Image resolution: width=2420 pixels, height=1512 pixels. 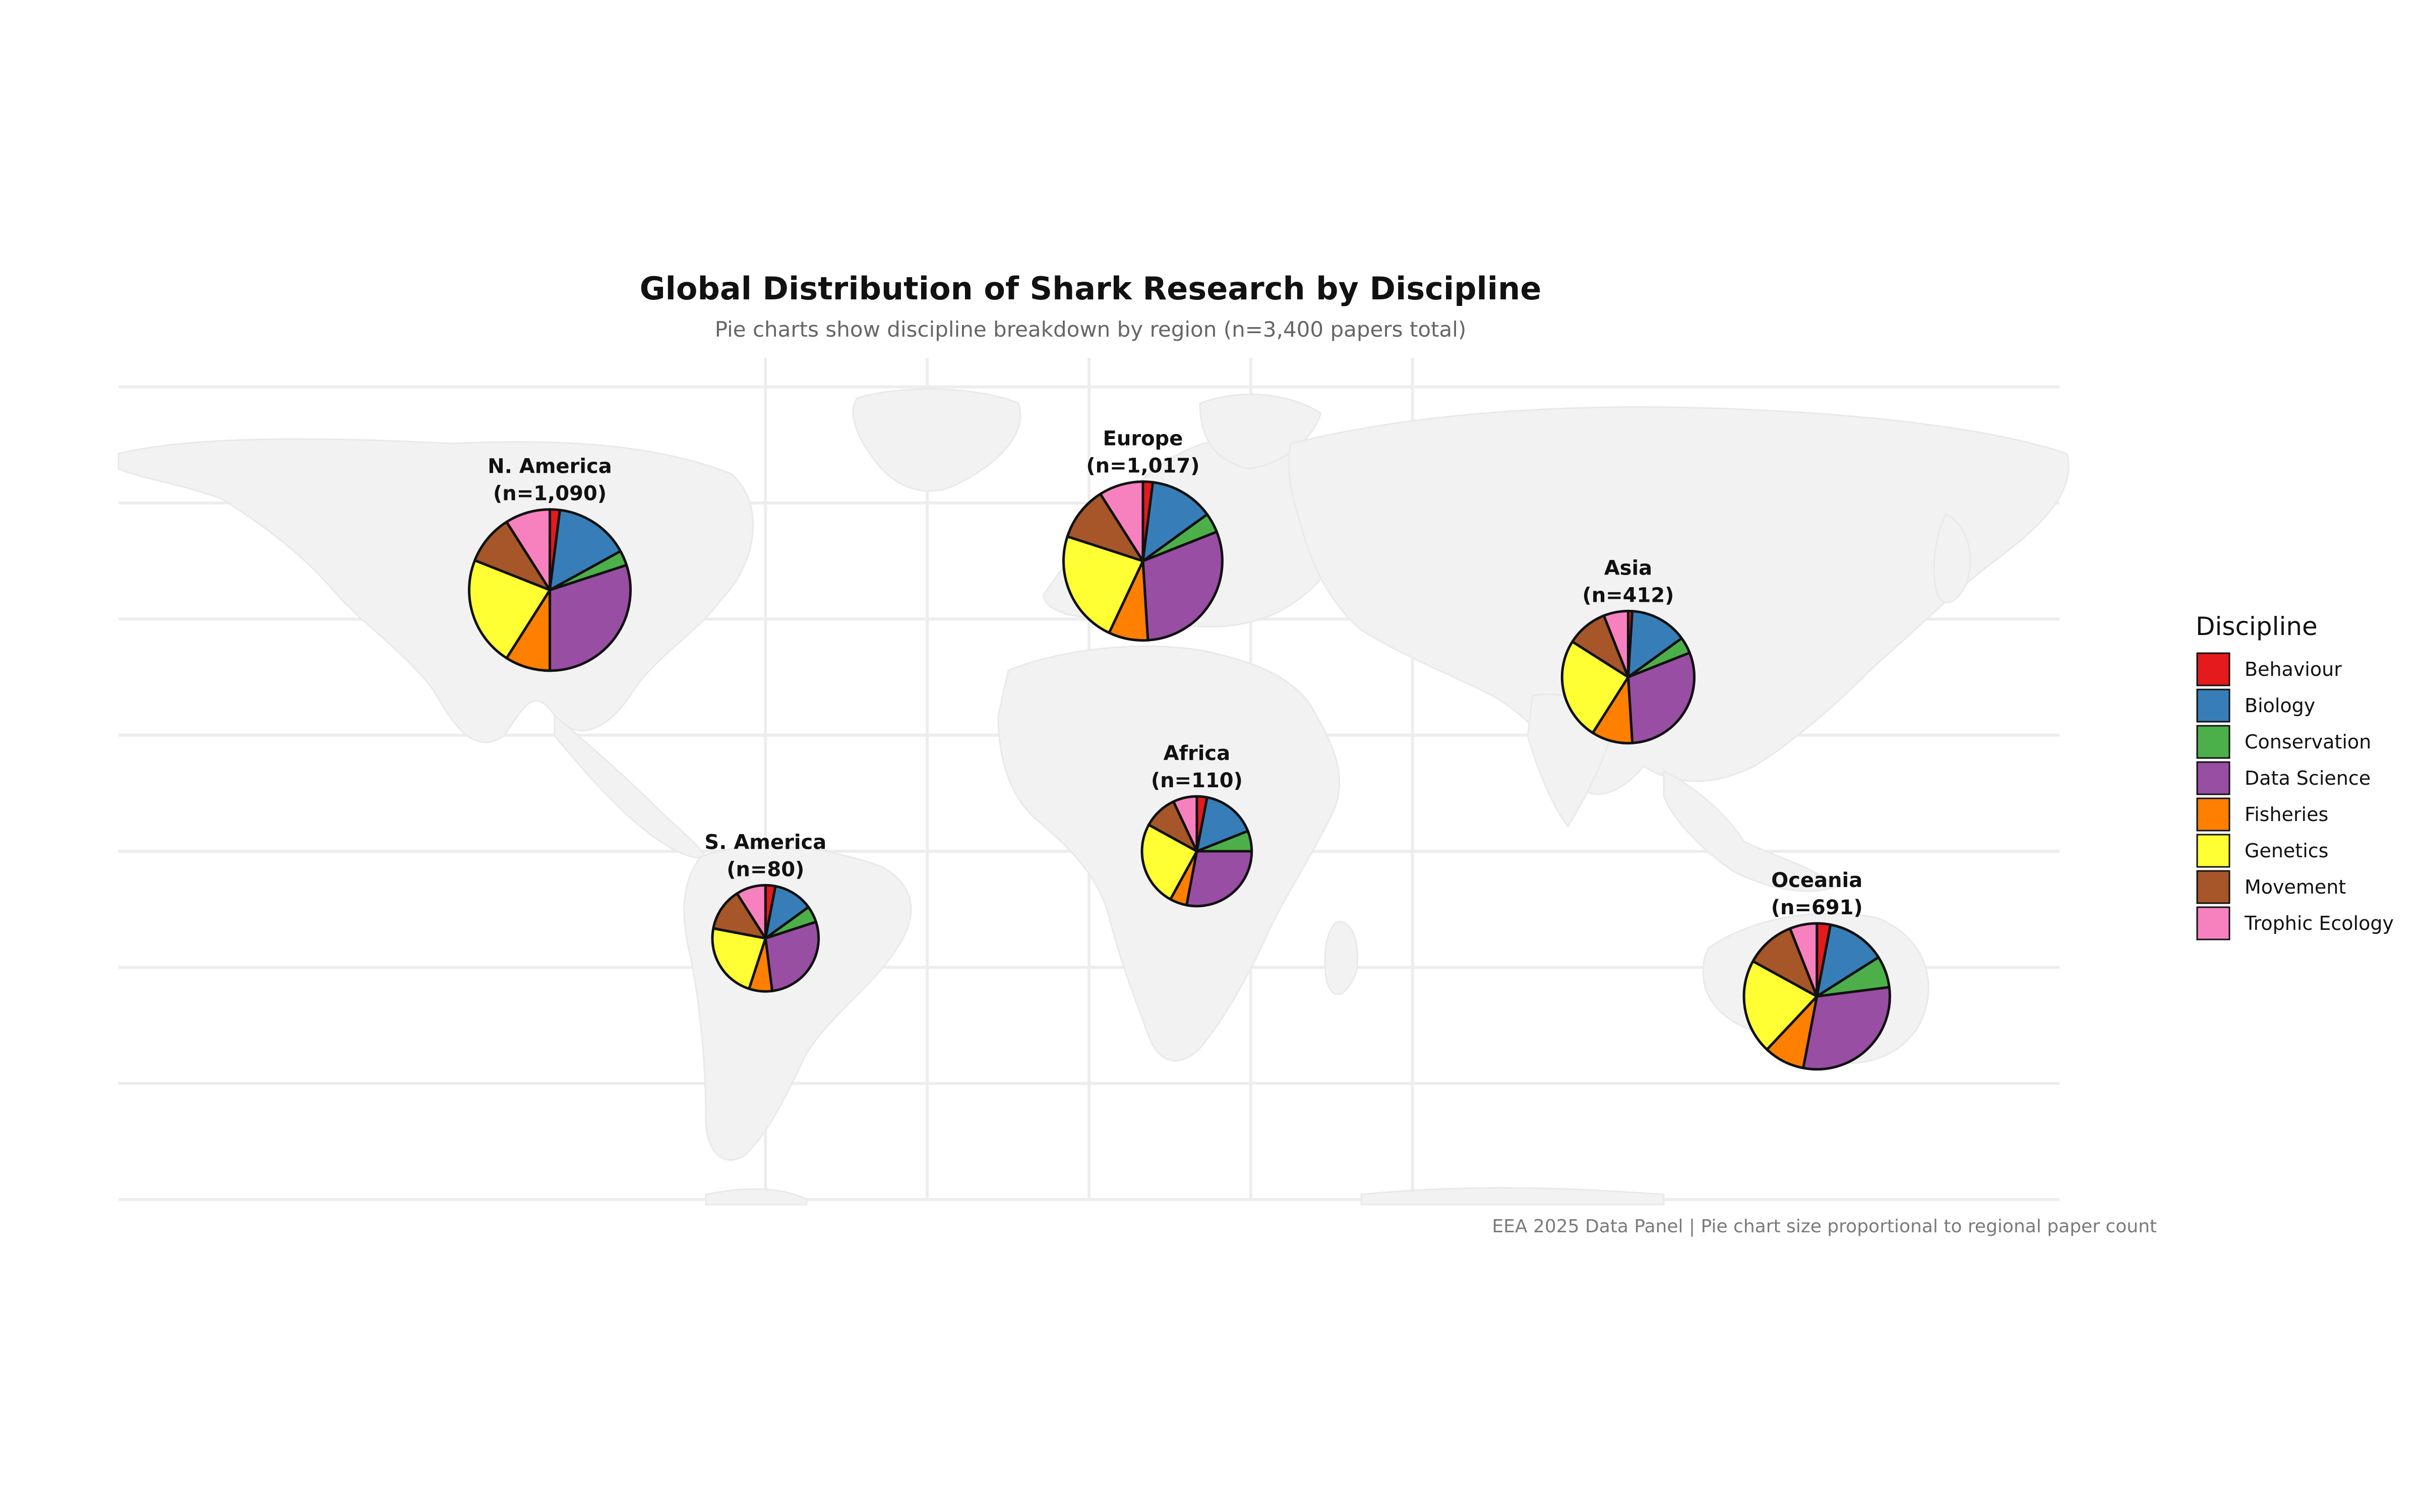 What do you see at coordinates (2319, 923) in the screenshot?
I see `legend-label-trophic-ecology: Trophic Ecology` at bounding box center [2319, 923].